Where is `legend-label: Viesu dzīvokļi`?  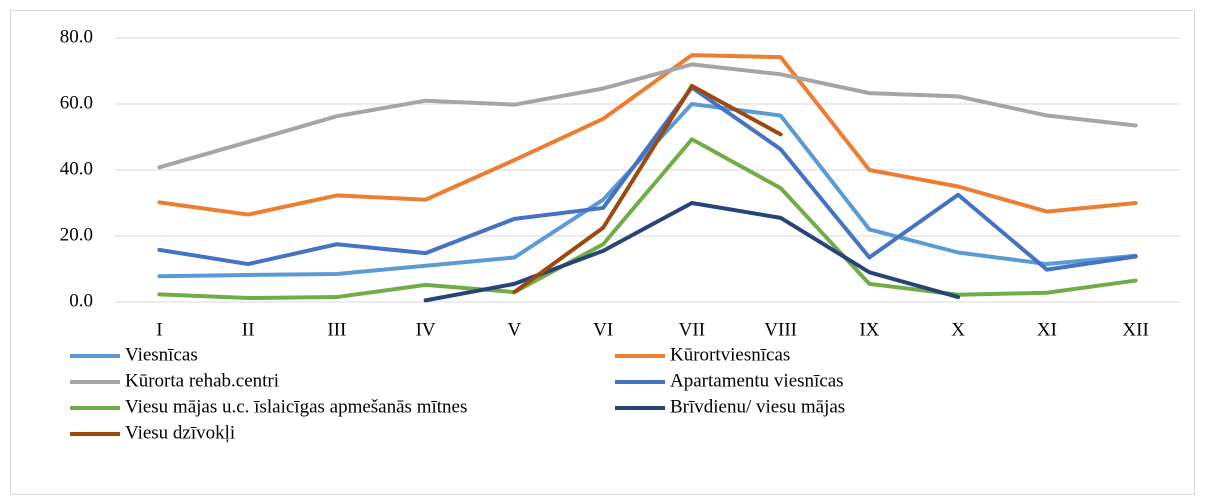 legend-label: Viesu dzīvokļi is located at coordinates (180, 432).